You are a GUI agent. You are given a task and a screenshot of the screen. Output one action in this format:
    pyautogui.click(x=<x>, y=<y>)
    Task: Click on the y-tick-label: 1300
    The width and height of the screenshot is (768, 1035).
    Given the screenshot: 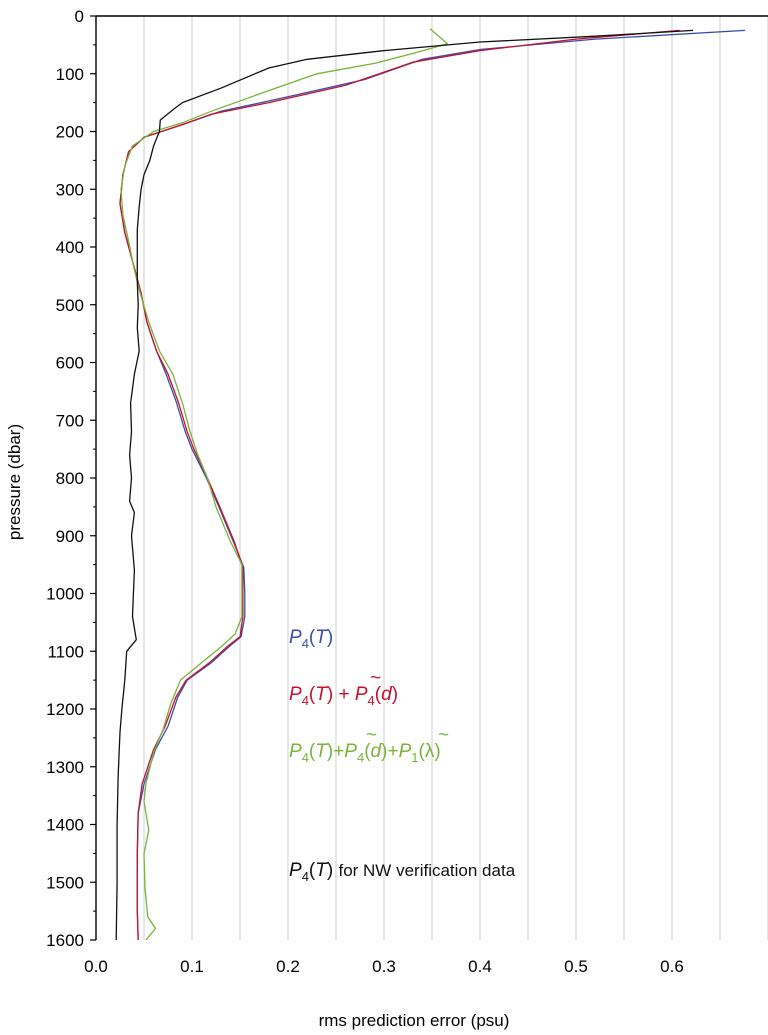 What is the action you would take?
    pyautogui.click(x=65, y=767)
    